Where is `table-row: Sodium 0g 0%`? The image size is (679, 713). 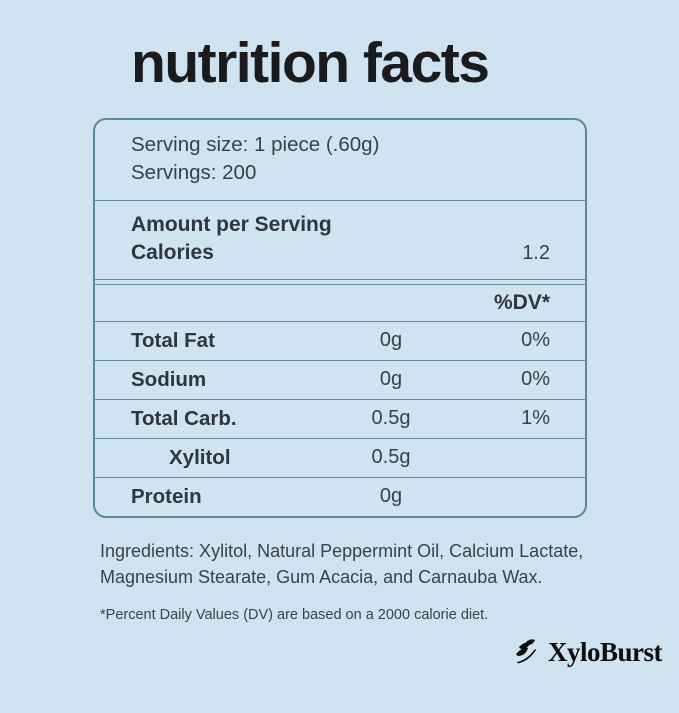 table-row: Sodium 0g 0% is located at coordinates (340, 379).